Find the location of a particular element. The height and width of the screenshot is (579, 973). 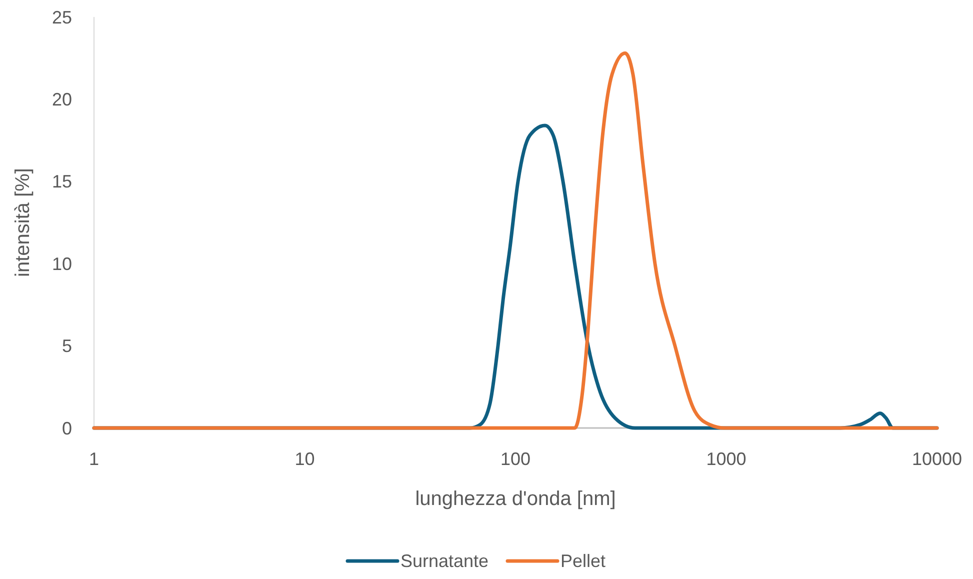

y-tick-label: 15 is located at coordinates (62, 182).